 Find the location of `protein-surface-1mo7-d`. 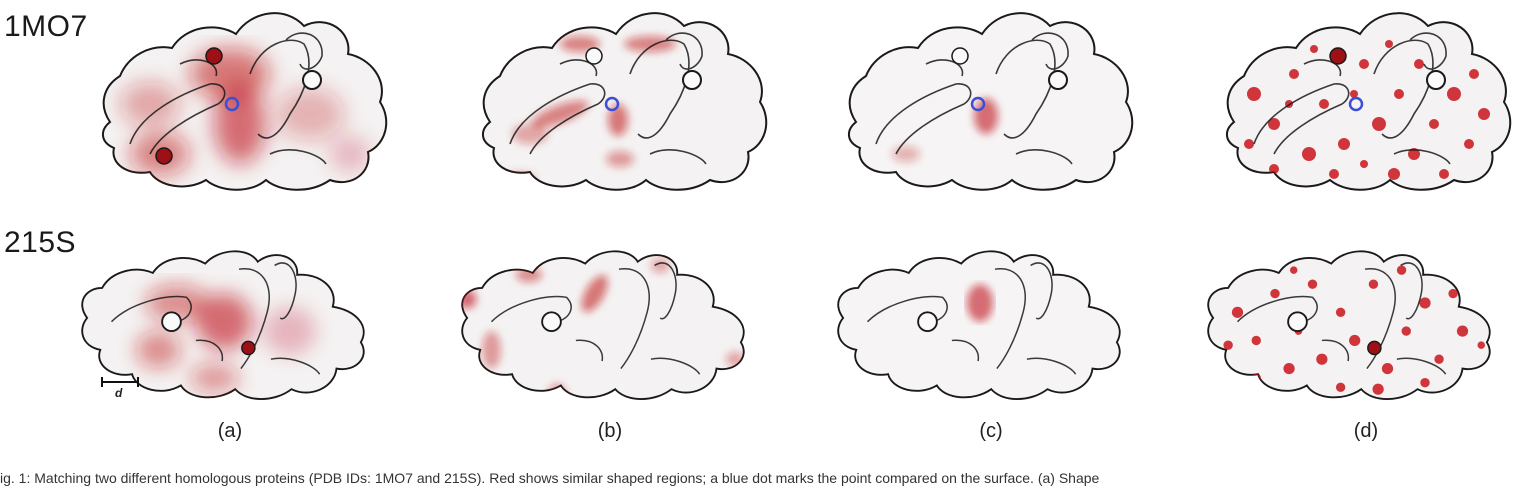

protein-surface-1mo7-d is located at coordinates (1364, 99).